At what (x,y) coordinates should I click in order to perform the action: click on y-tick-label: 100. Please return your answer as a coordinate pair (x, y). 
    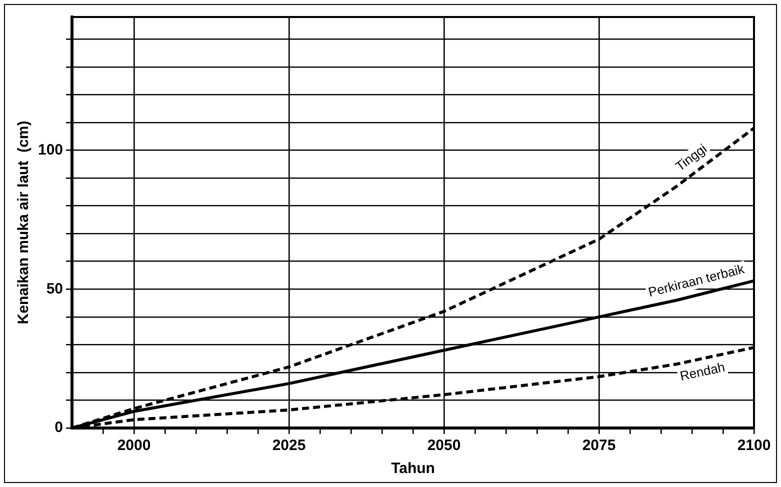
    Looking at the image, I should click on (51, 149).